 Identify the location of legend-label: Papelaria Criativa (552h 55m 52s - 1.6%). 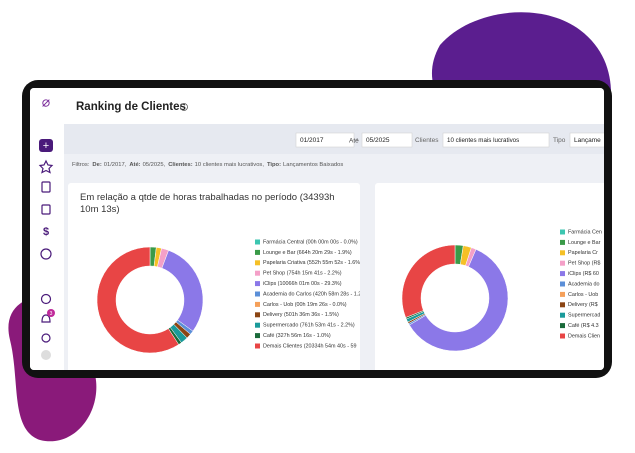
(312, 263).